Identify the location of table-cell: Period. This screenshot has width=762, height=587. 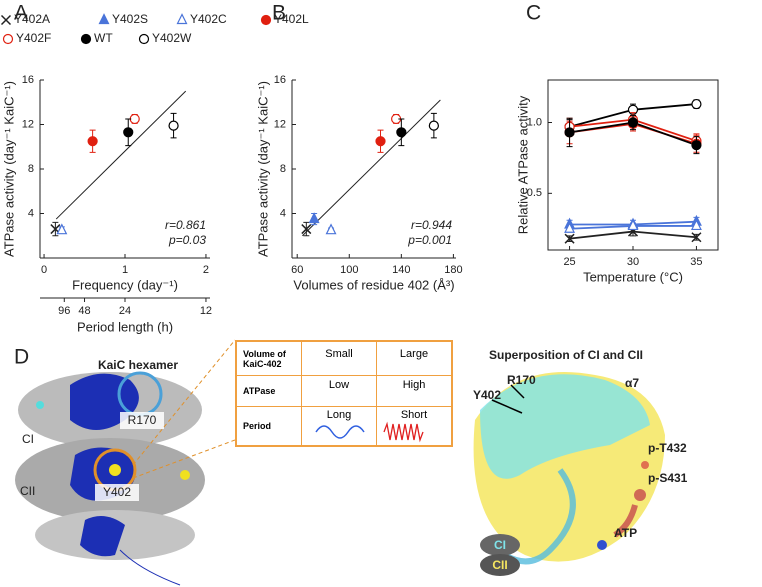
(268, 426).